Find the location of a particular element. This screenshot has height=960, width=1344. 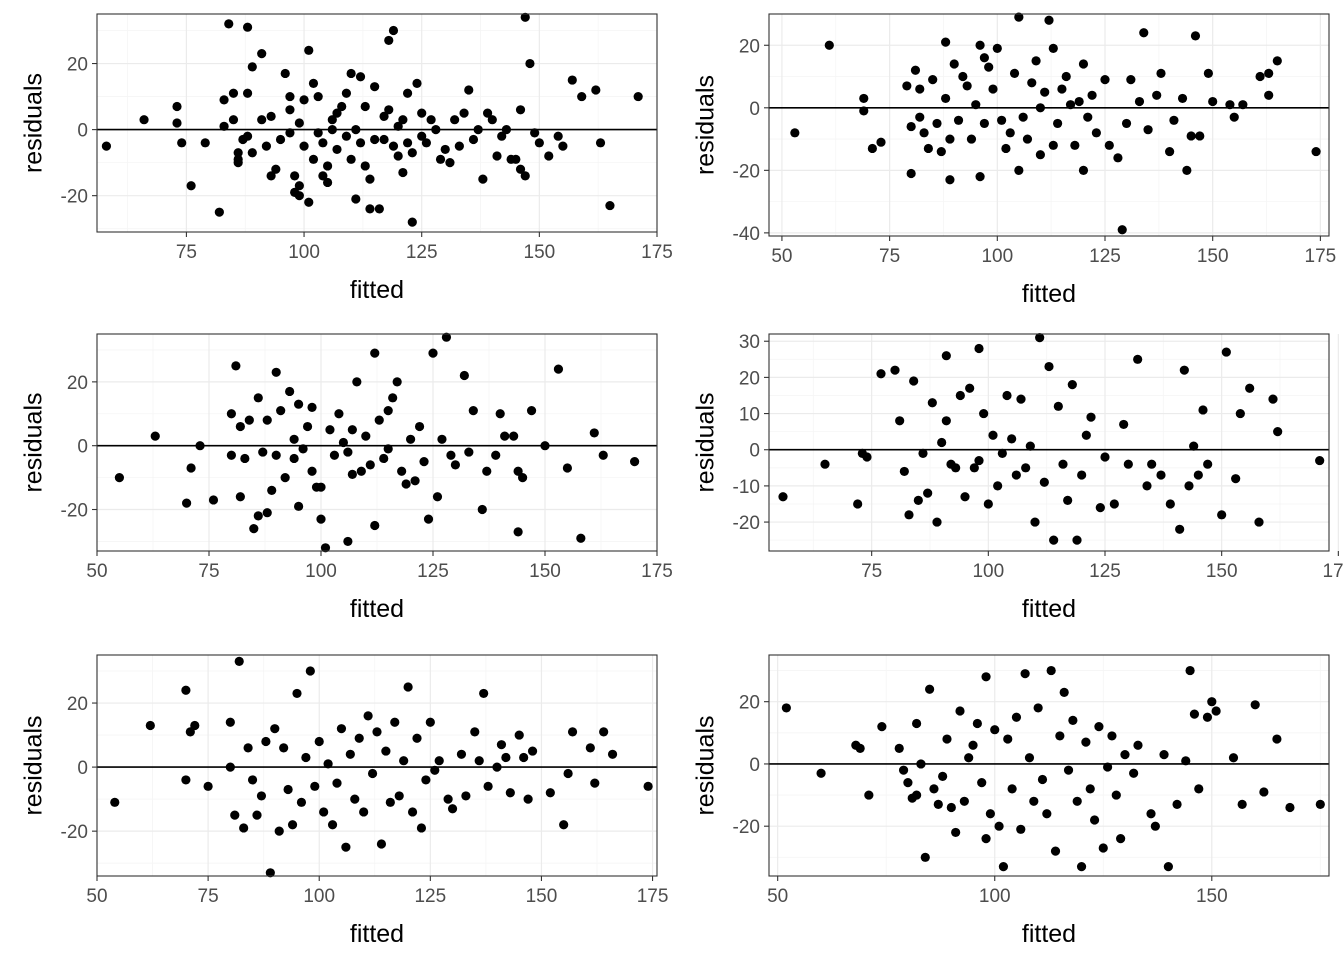

y-axis-title: residuals is located at coordinates (34, 765).